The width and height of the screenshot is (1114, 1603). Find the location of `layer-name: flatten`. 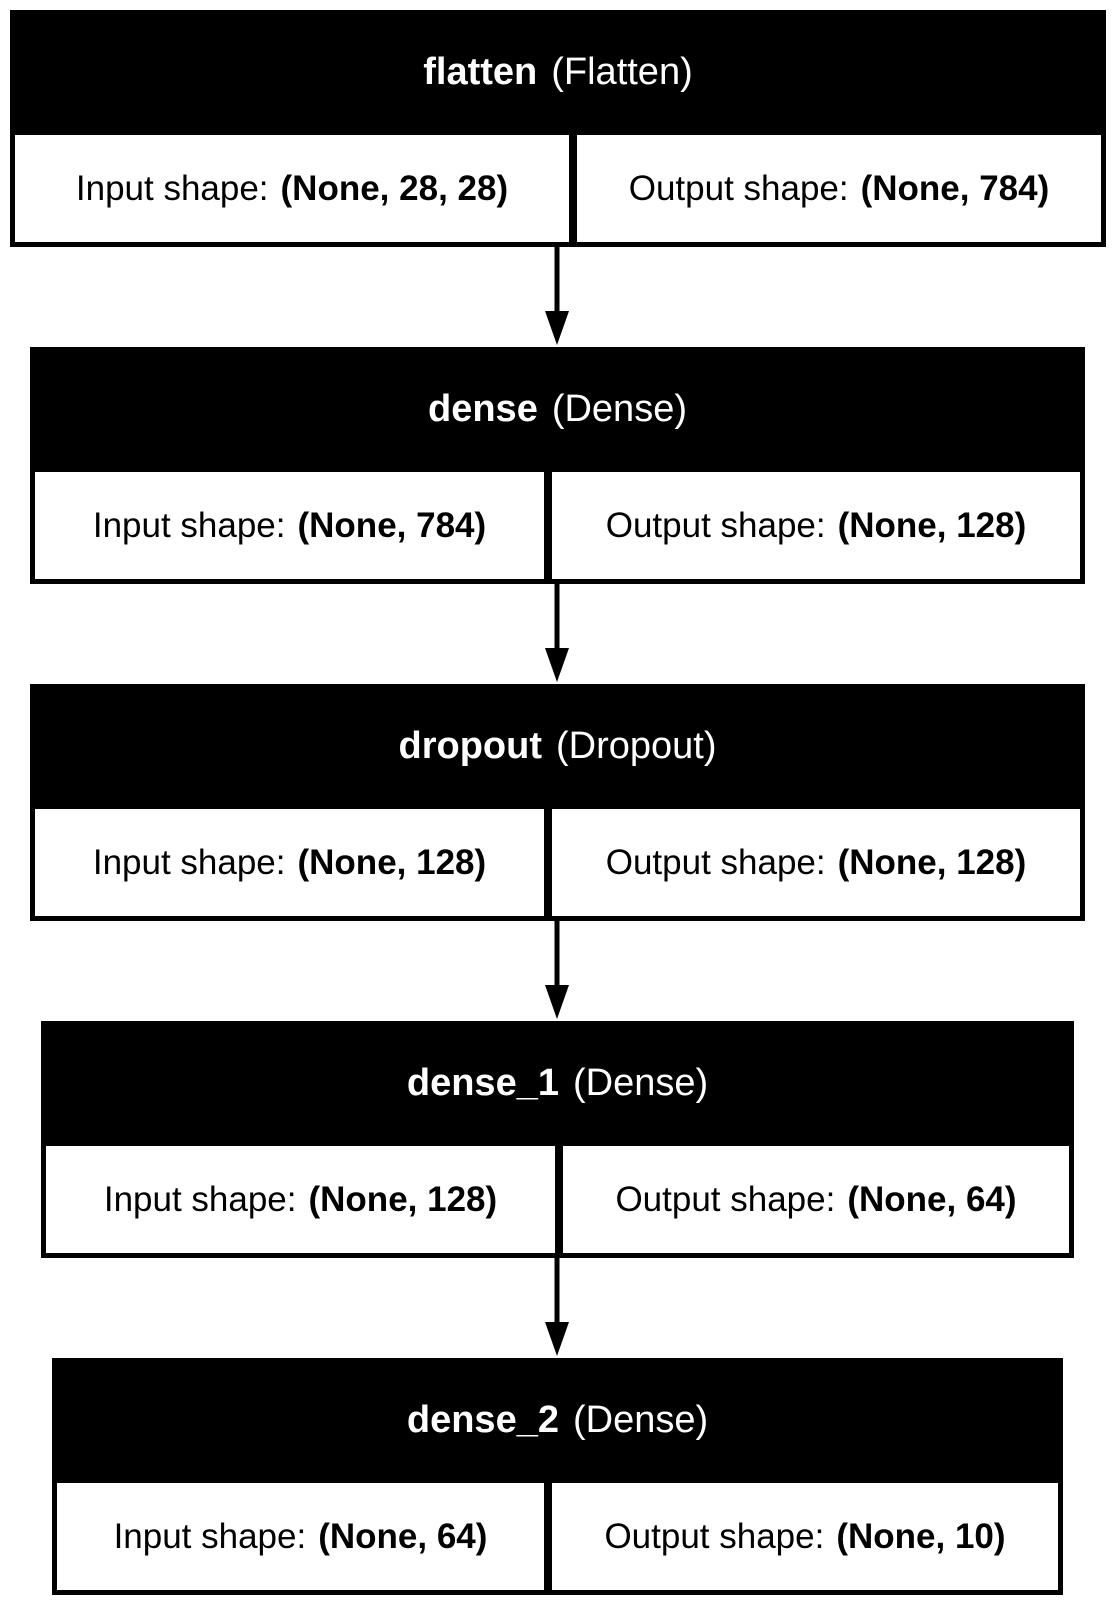

layer-name: flatten is located at coordinates (480, 72).